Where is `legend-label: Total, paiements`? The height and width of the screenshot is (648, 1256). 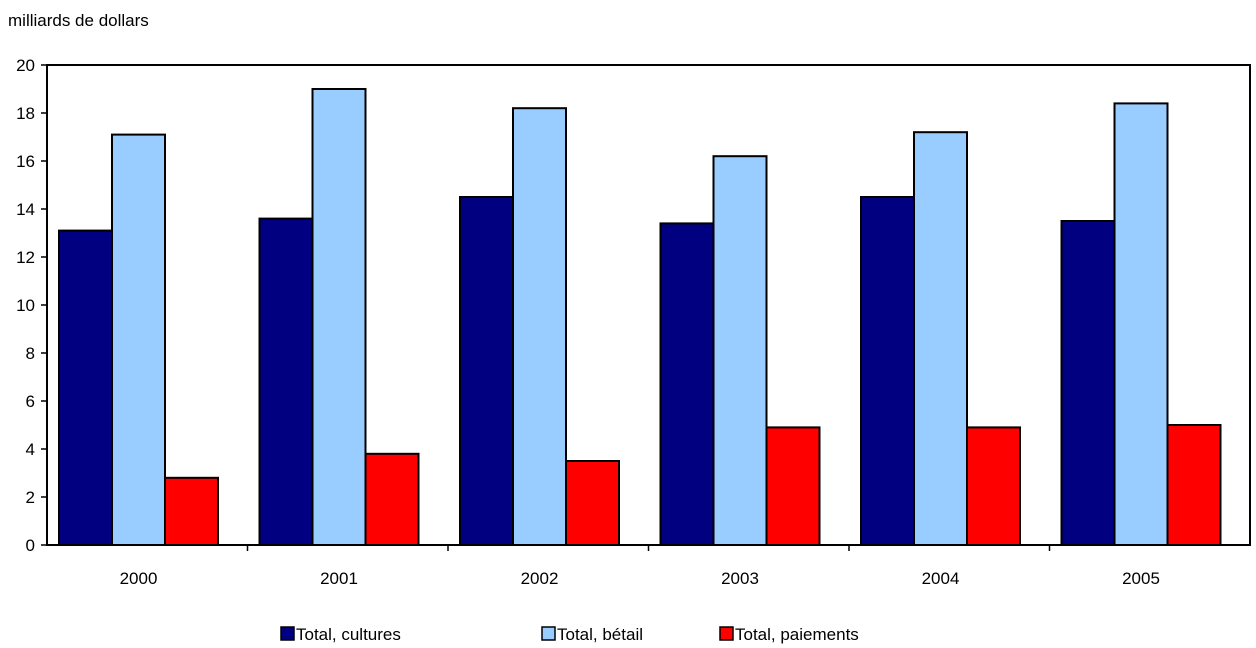 legend-label: Total, paiements is located at coordinates (797, 634).